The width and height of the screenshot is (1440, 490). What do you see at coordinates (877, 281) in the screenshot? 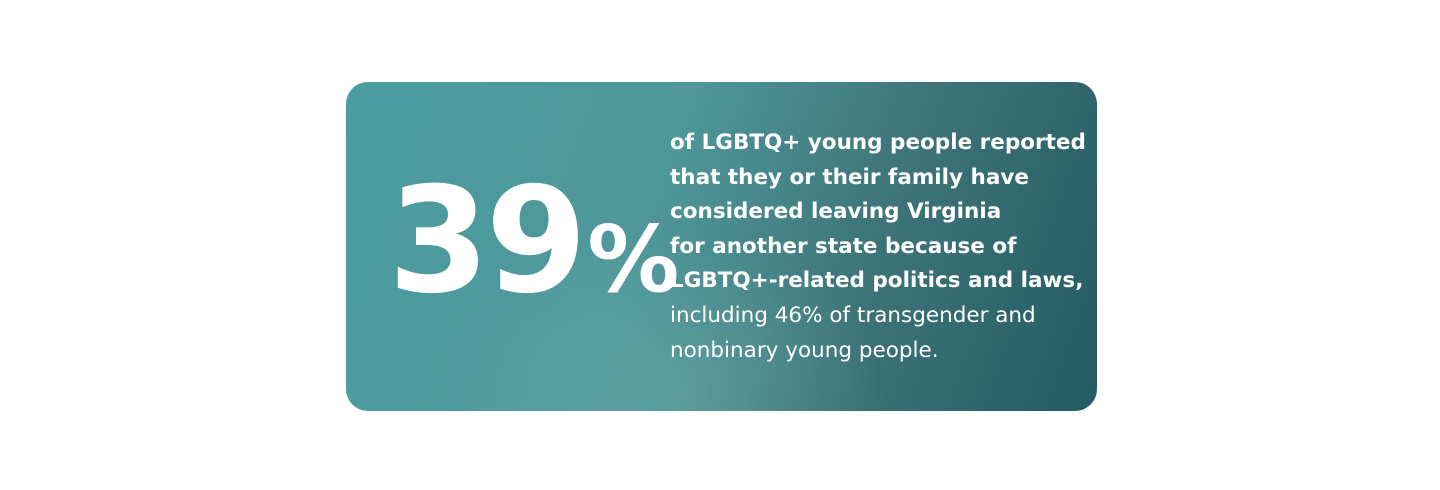
I see `description-line: LGBTQ+-related politics and laws,` at bounding box center [877, 281].